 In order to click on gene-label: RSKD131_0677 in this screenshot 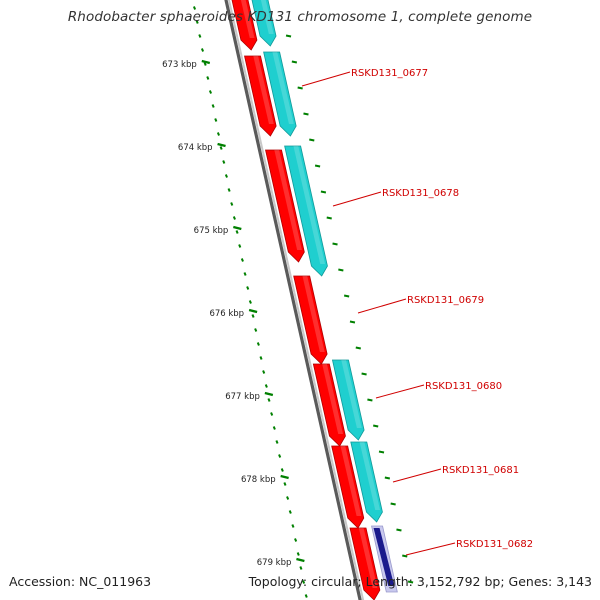, I will do `click(389, 73)`.